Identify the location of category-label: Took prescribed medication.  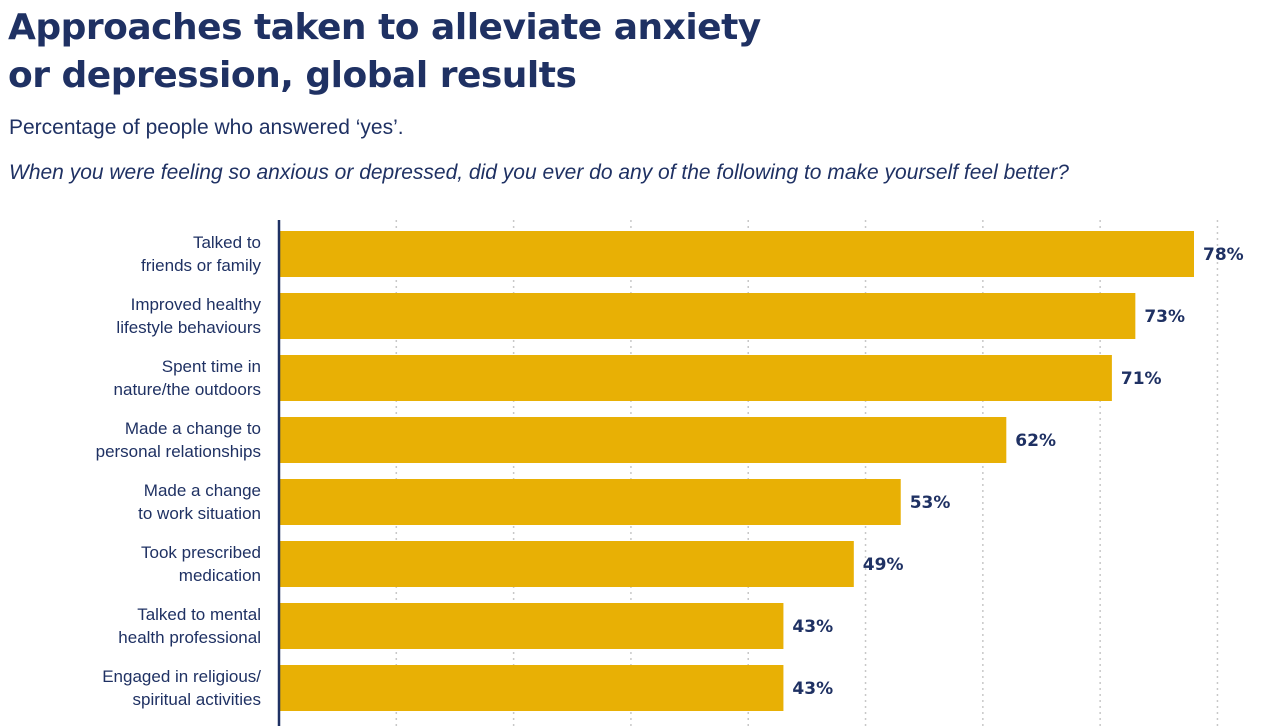
(201, 564).